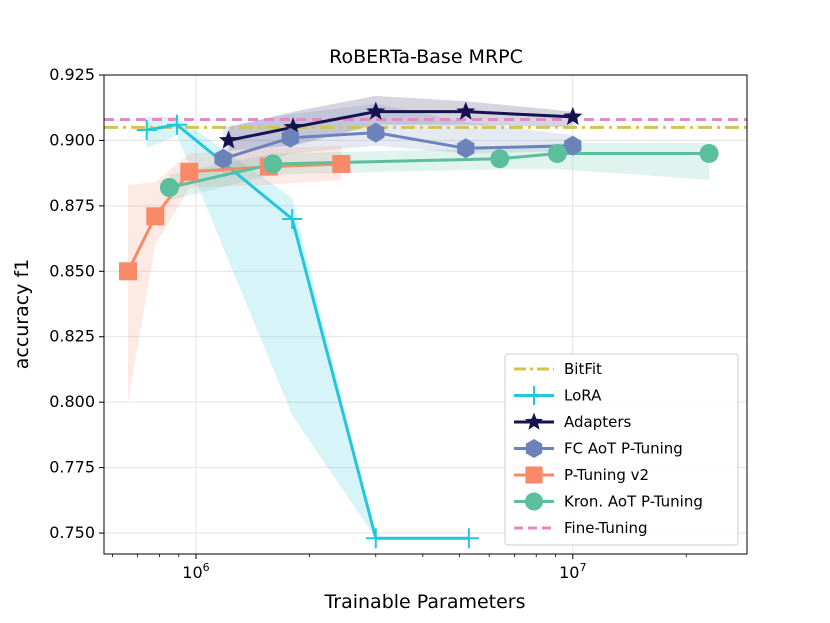 The width and height of the screenshot is (830, 623). What do you see at coordinates (398, 140) in the screenshot?
I see `band-fc-aot-p-tuning` at bounding box center [398, 140].